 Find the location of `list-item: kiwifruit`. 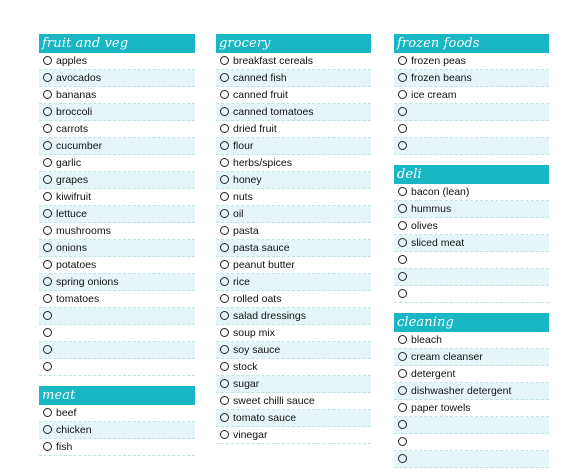

list-item: kiwifruit is located at coordinates (117, 197).